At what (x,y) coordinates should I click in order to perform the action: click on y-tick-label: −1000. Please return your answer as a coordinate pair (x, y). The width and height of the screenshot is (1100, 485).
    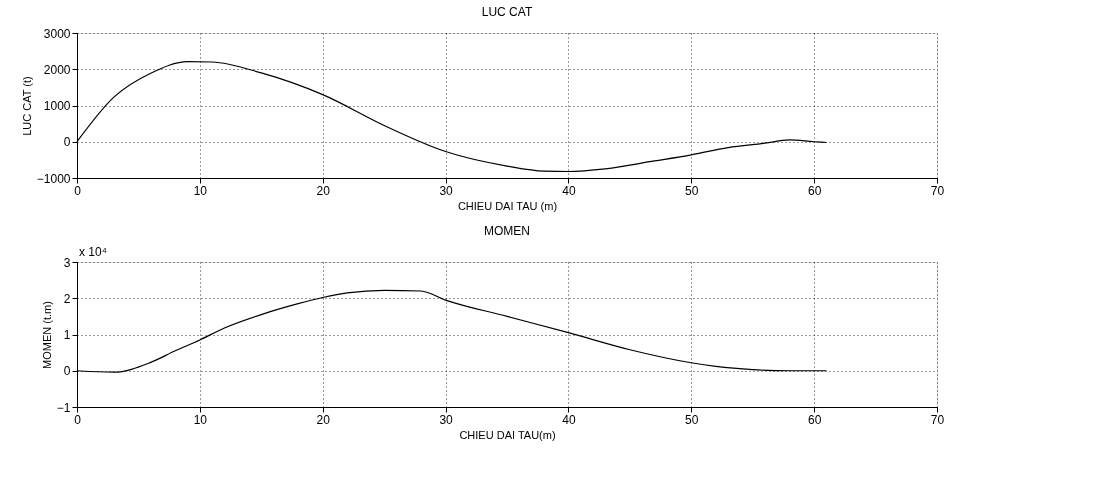
    Looking at the image, I should click on (53, 178).